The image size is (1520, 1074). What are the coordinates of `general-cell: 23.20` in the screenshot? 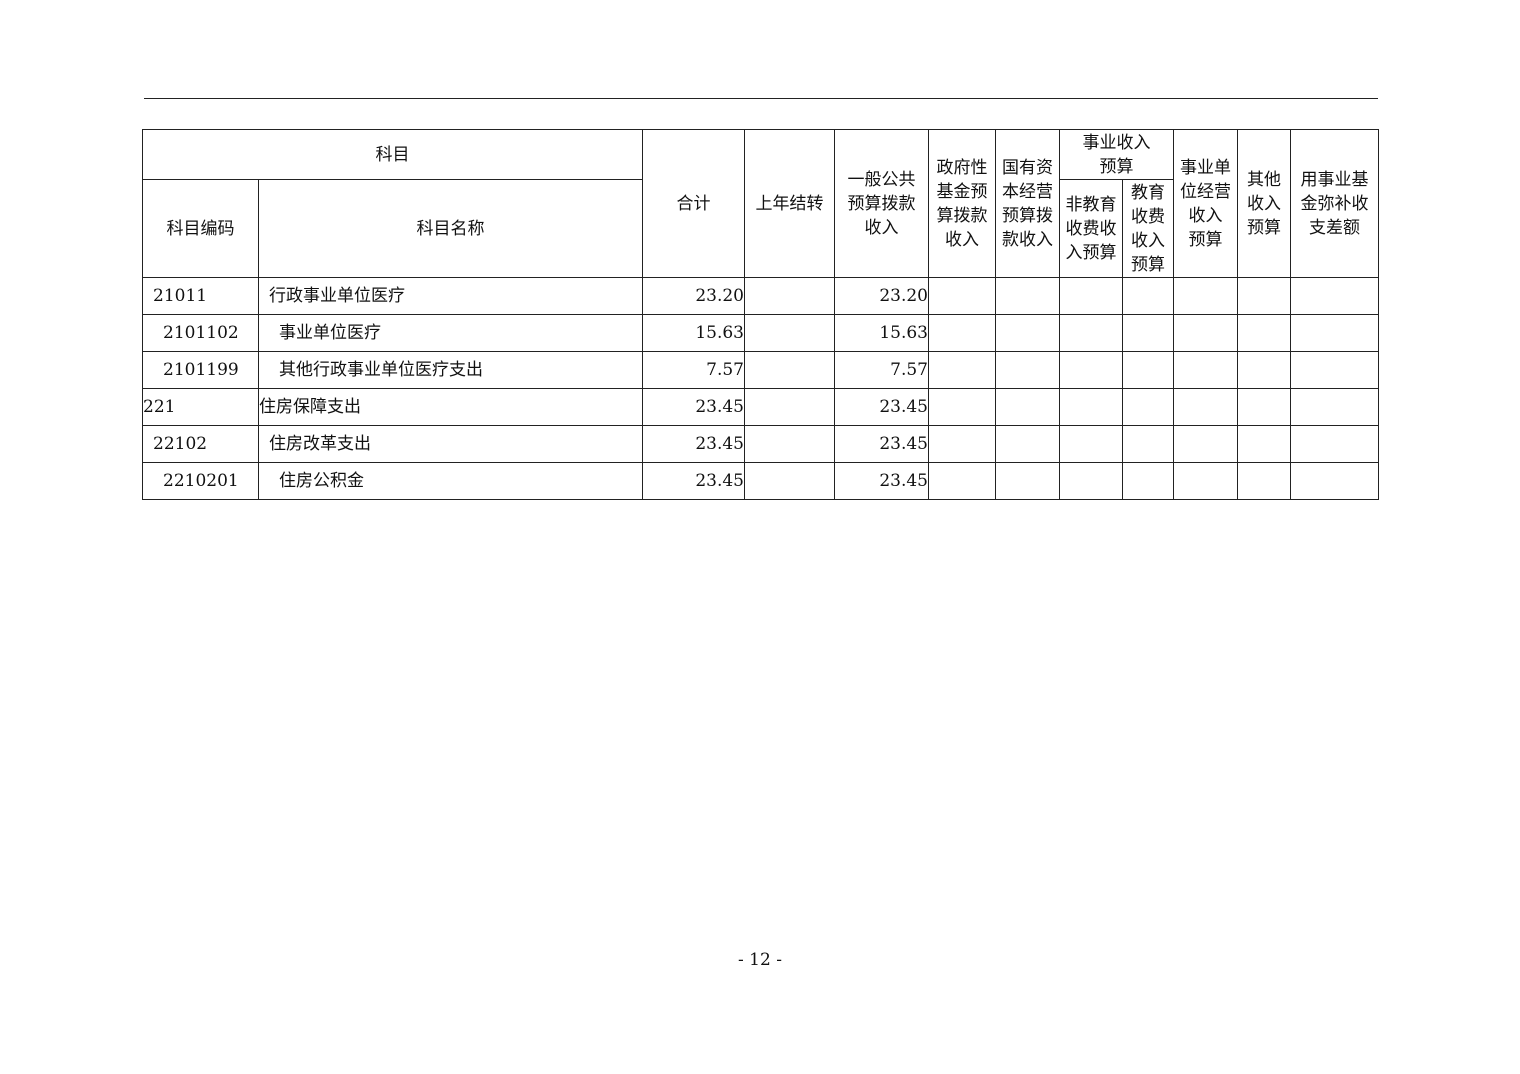 It's located at (881, 296).